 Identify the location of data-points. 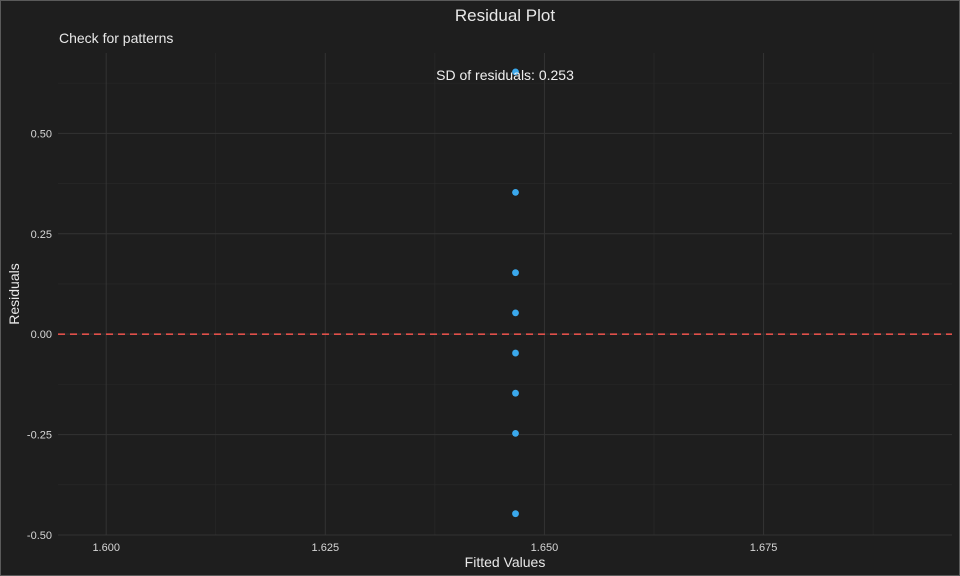
(515, 293).